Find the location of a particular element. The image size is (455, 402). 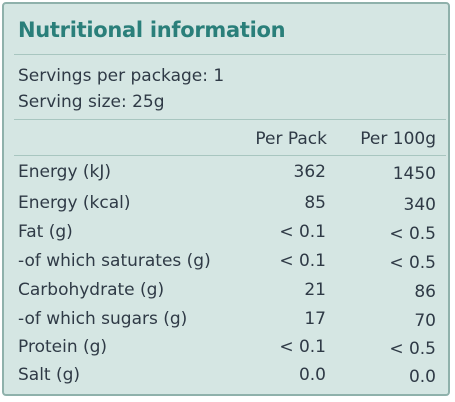

title-divider is located at coordinates (230, 54).